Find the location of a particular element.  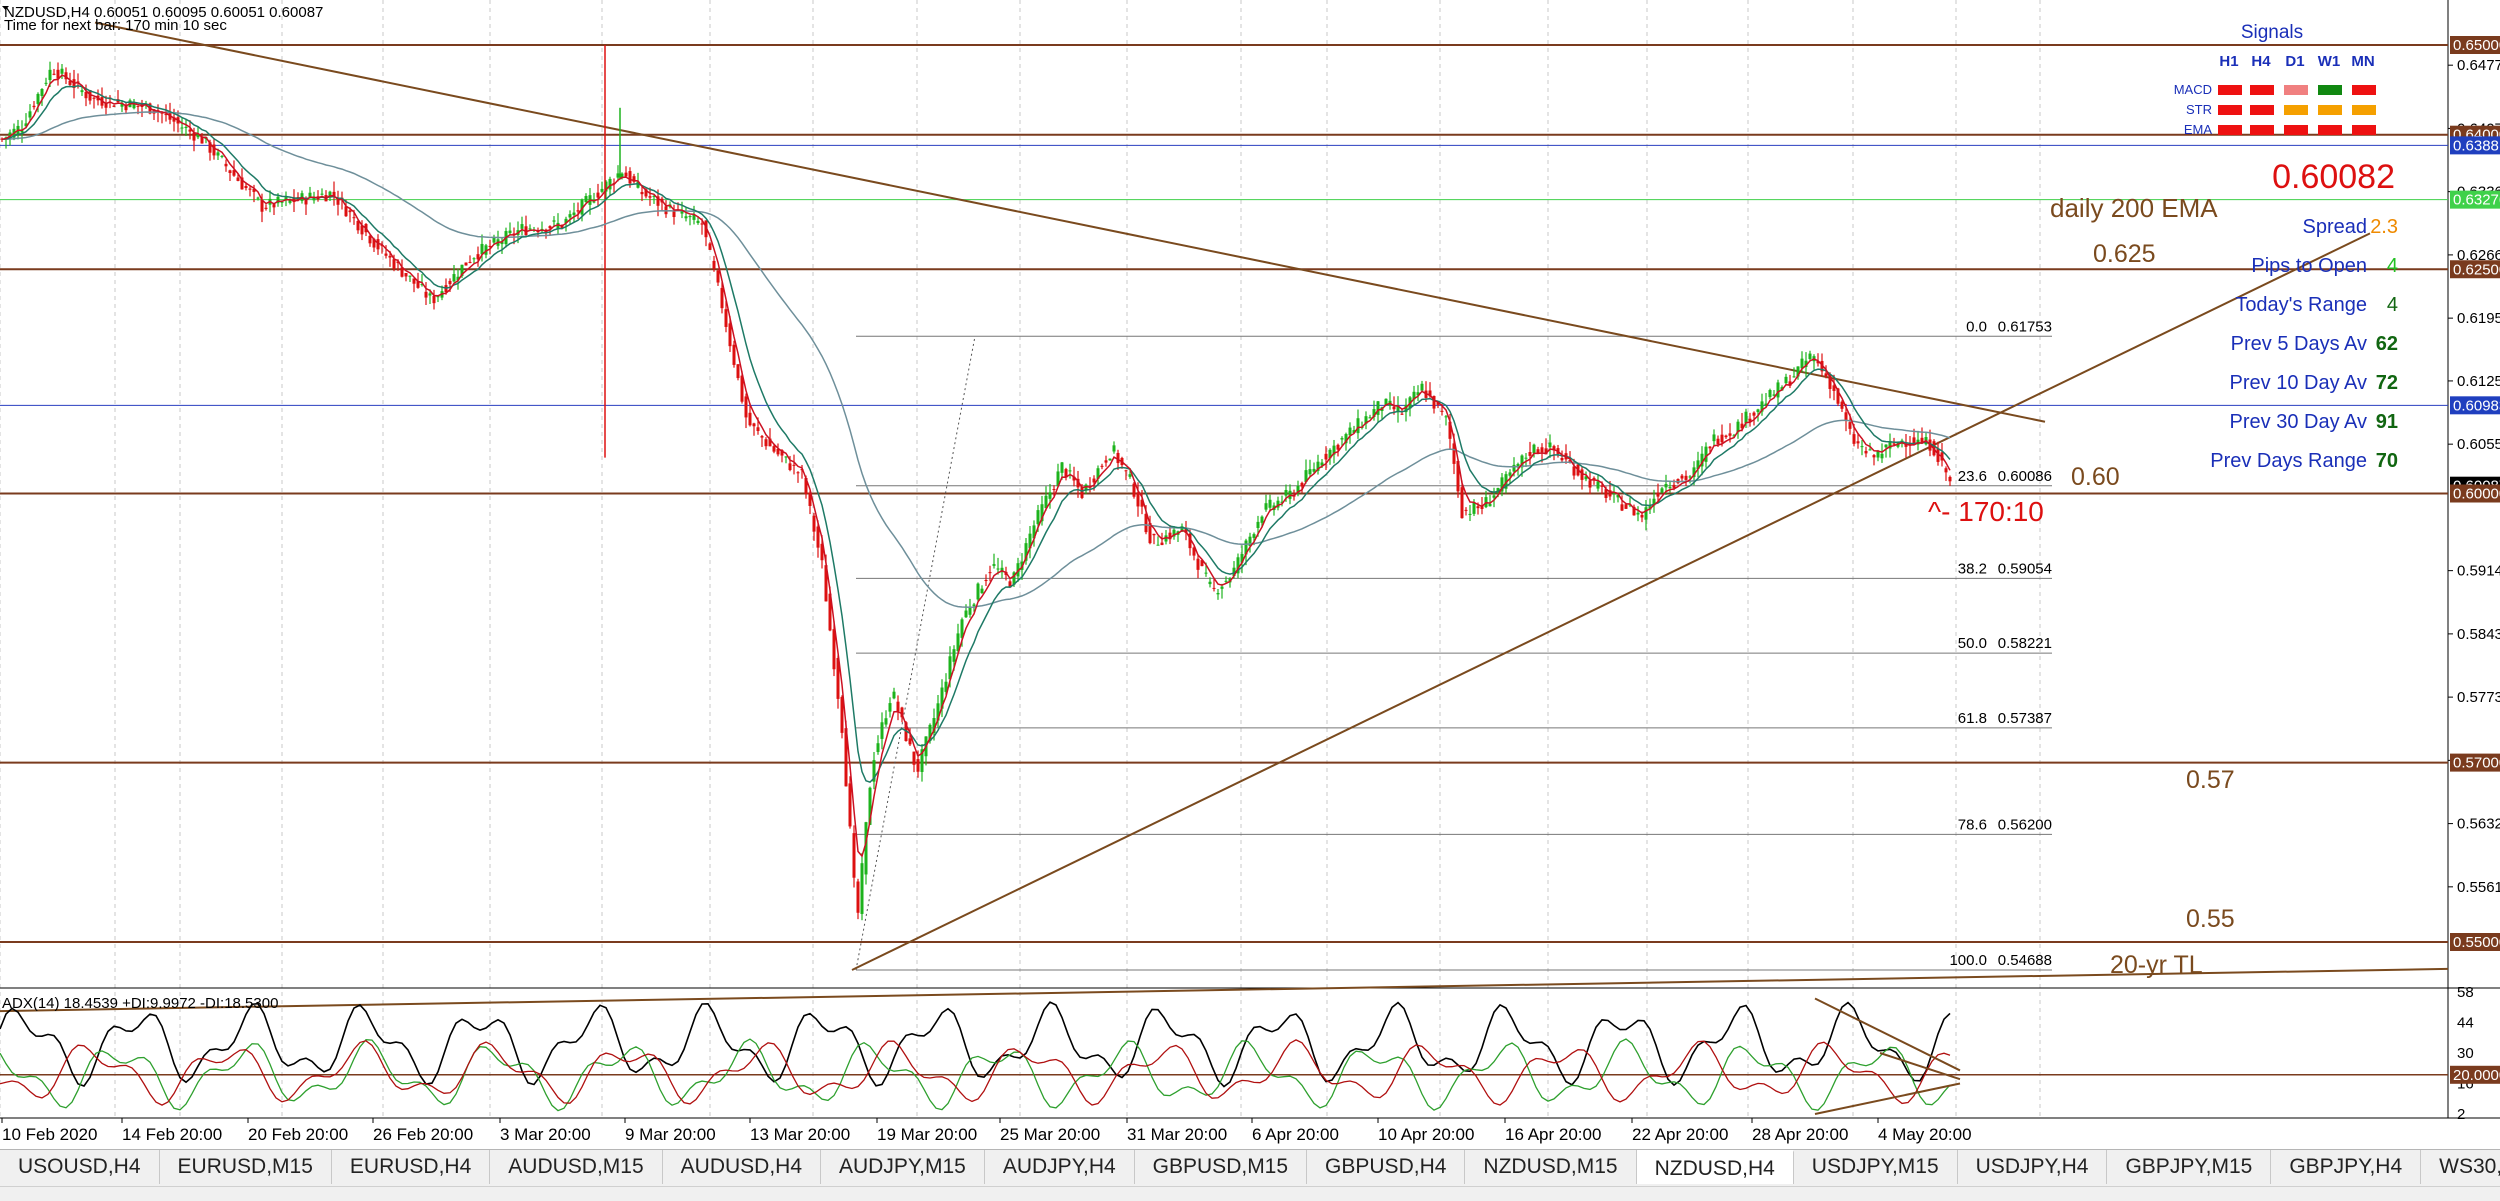

price-axis-label: 0.61255 is located at coordinates (2478, 381).